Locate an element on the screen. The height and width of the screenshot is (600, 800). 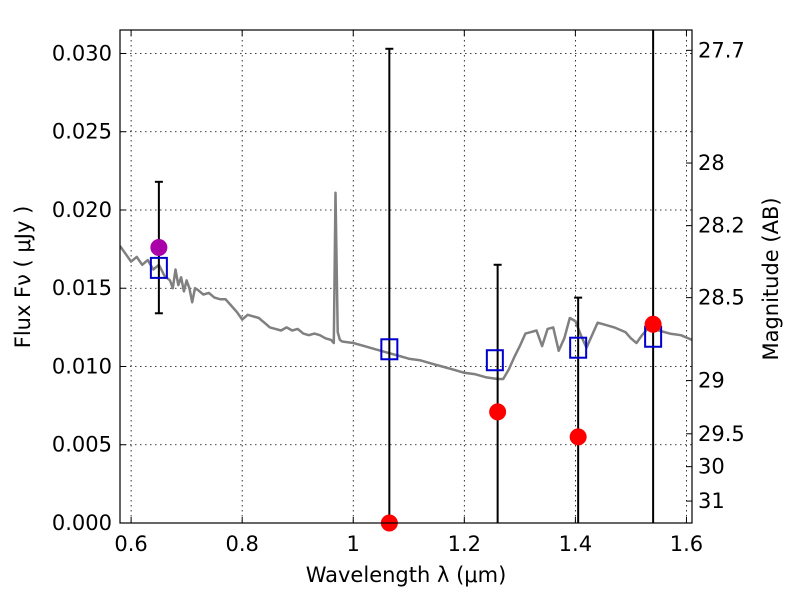
x-tick-label: 0.8 is located at coordinates (241, 544).